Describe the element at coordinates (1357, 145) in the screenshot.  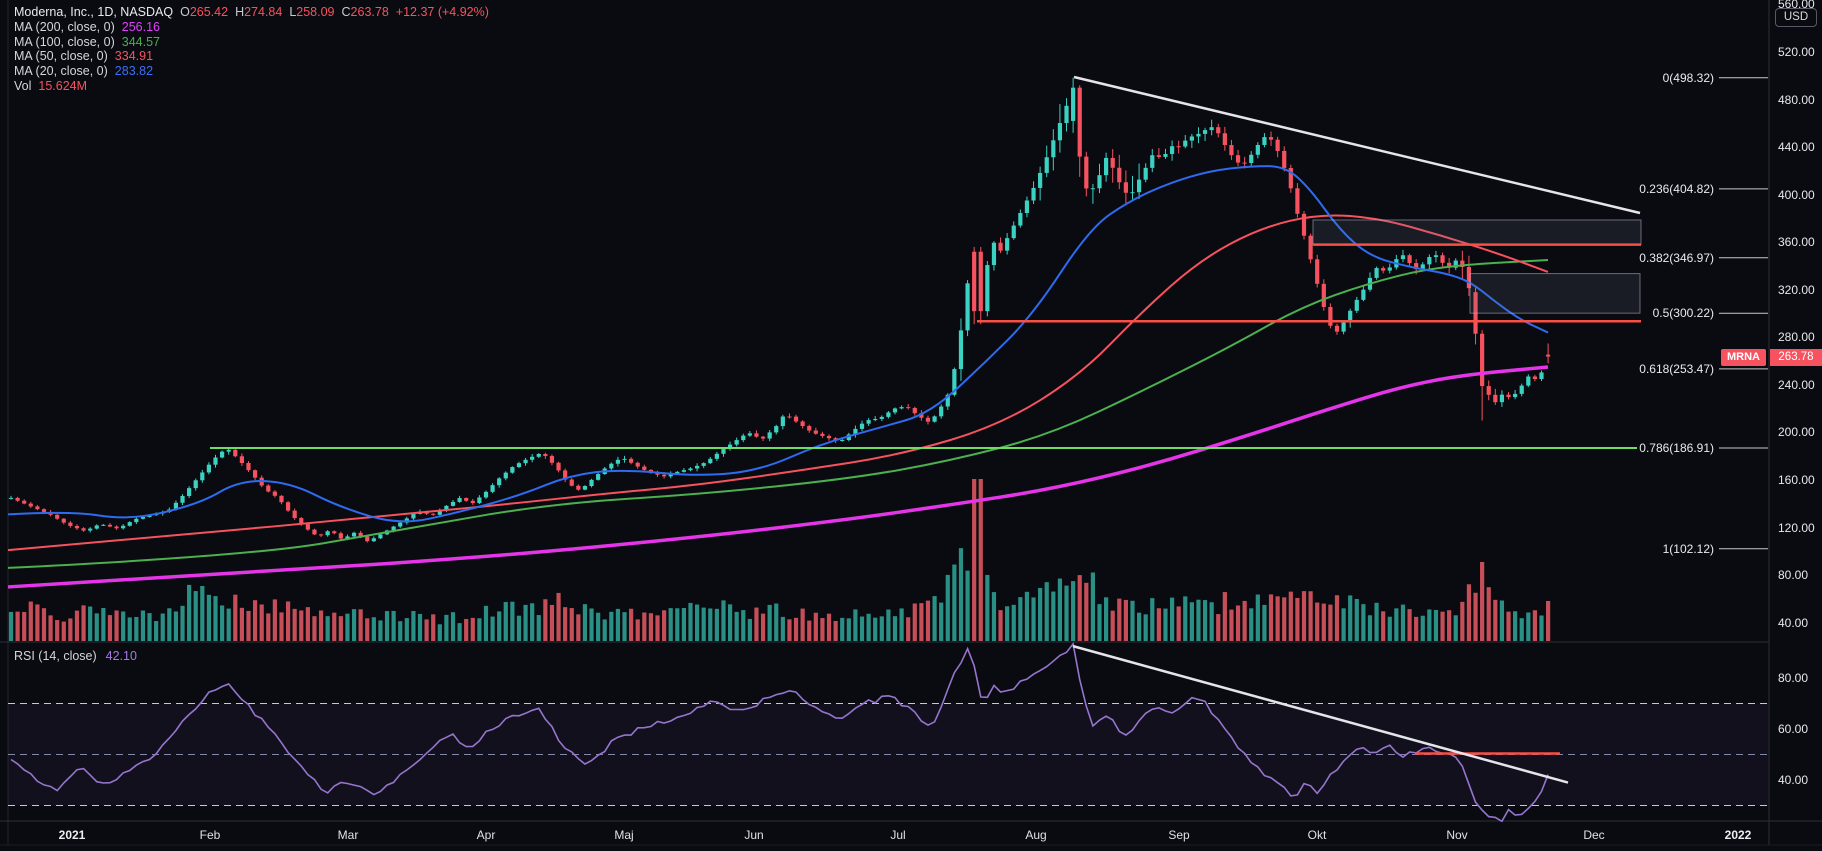
I see `price-trendline` at that location.